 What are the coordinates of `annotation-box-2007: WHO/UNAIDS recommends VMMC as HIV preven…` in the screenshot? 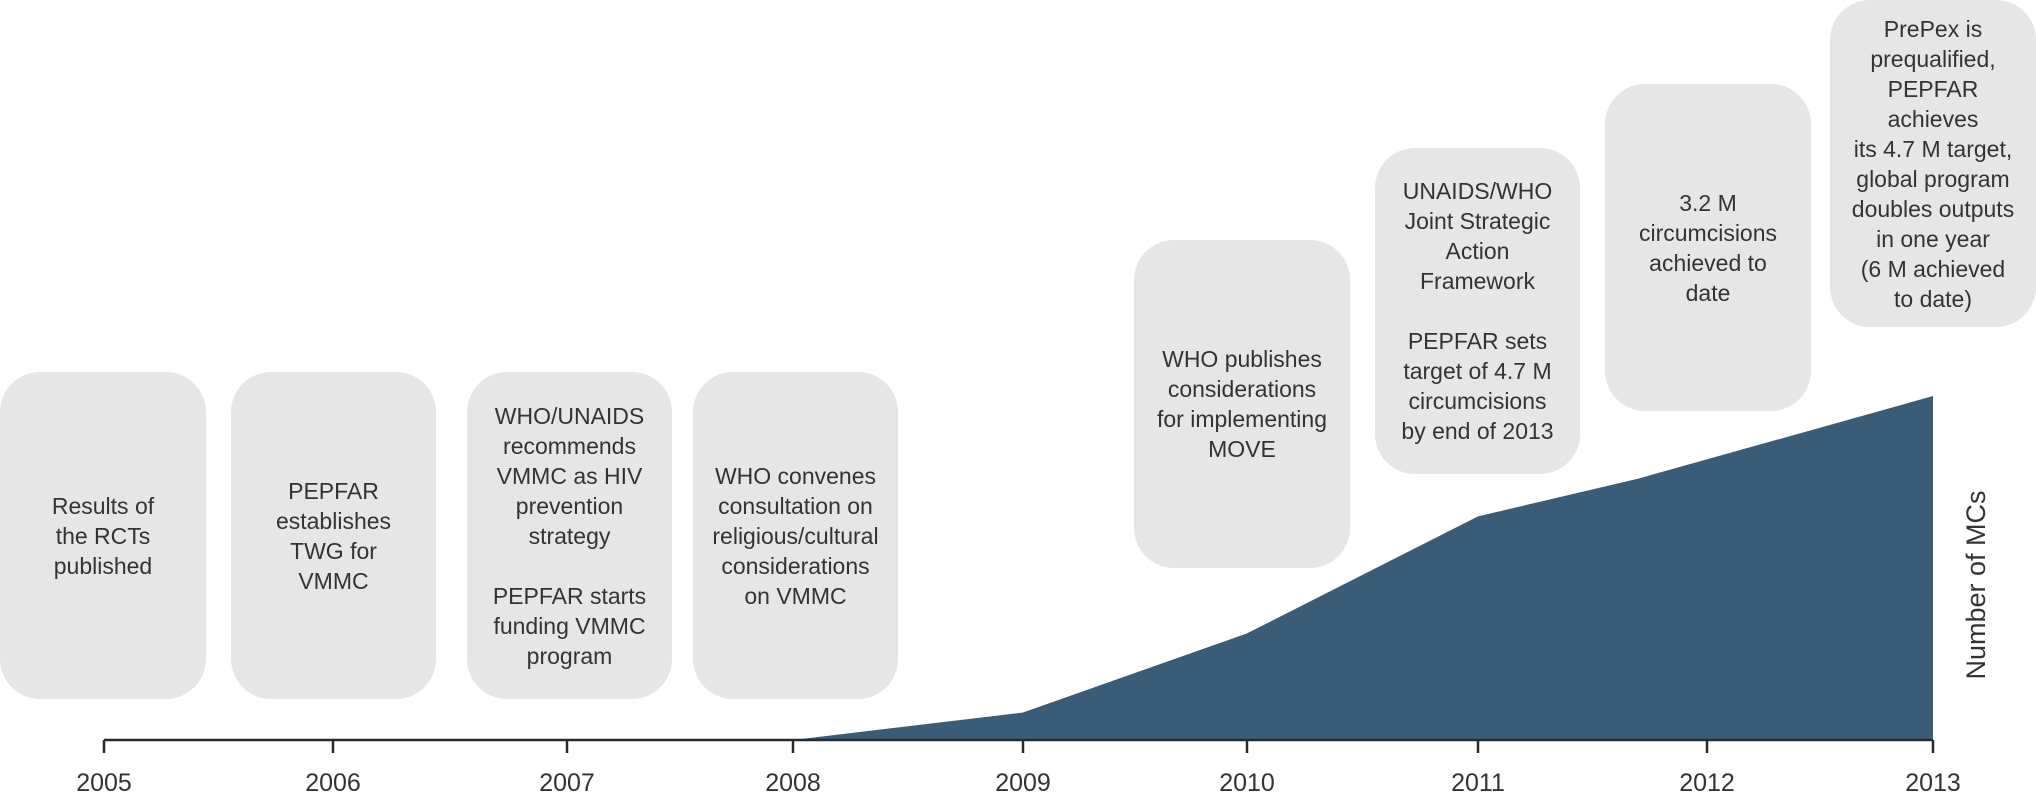 It's located at (569, 535).